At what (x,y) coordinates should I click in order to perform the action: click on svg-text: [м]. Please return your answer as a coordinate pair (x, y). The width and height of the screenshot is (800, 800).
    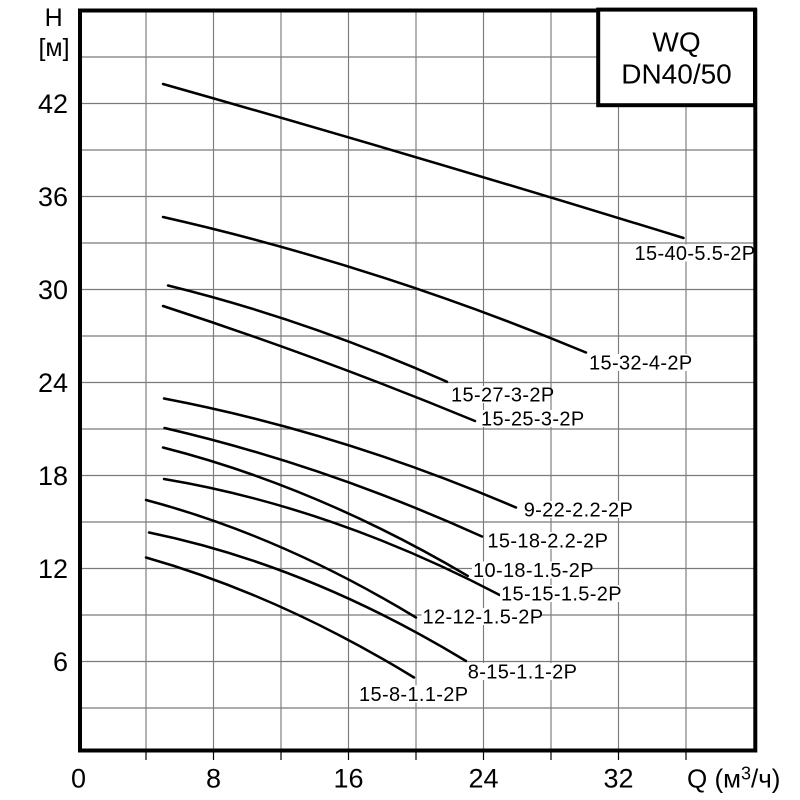
    Looking at the image, I should click on (53, 48).